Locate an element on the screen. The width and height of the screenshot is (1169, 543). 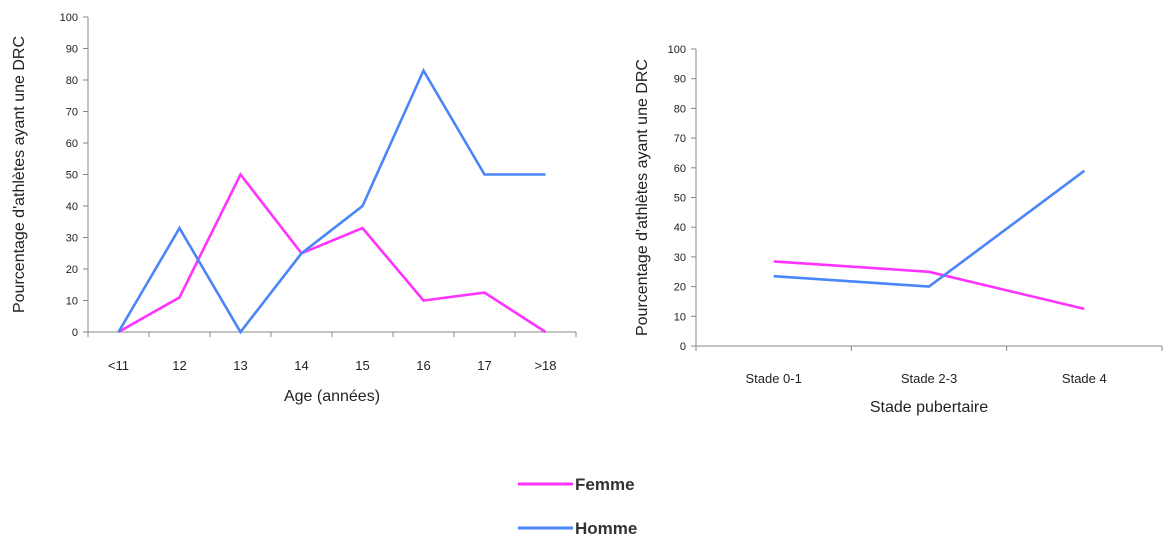
series-line-homme is located at coordinates (929, 228).